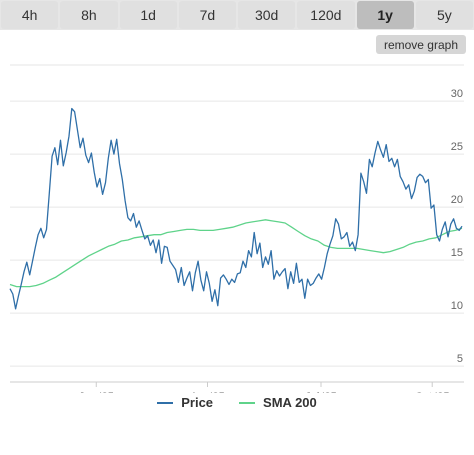  What do you see at coordinates (89, 15) in the screenshot?
I see `tab-8h: 8h` at bounding box center [89, 15].